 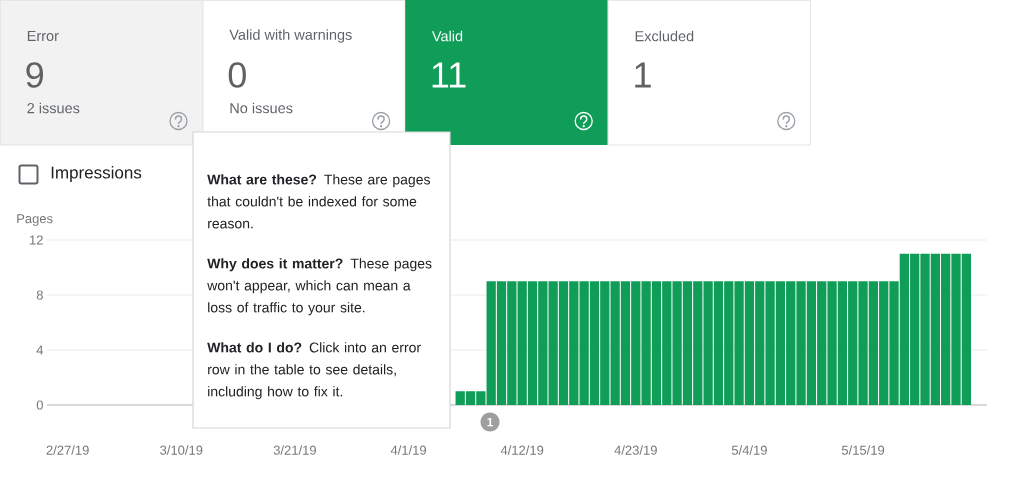 I want to click on category-label: Excluded, so click(x=664, y=36).